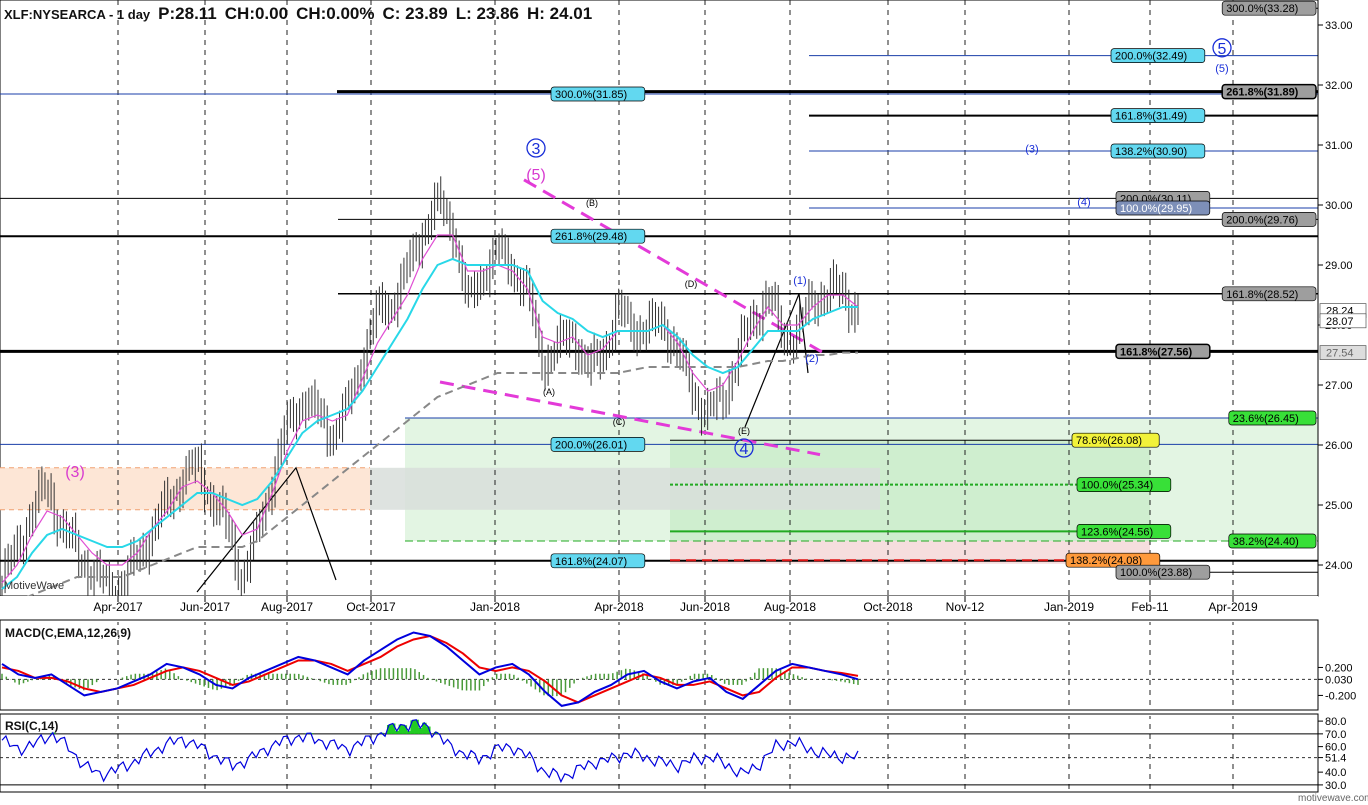  What do you see at coordinates (1233, 607) in the screenshot?
I see `time-tick-label-12: Apr-2019` at bounding box center [1233, 607].